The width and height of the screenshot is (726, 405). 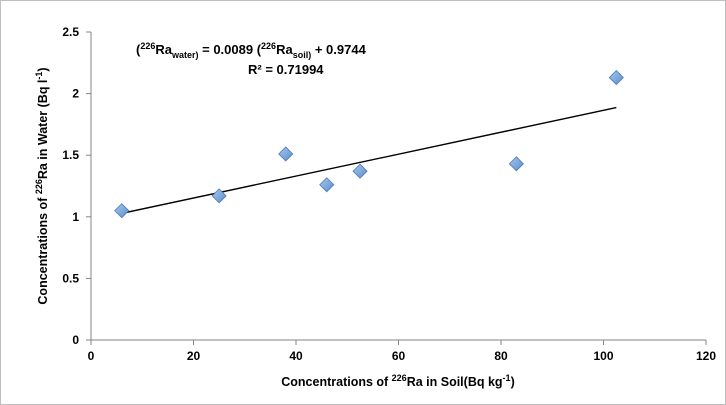 What do you see at coordinates (70, 278) in the screenshot?
I see `y-tick-label: 0.5` at bounding box center [70, 278].